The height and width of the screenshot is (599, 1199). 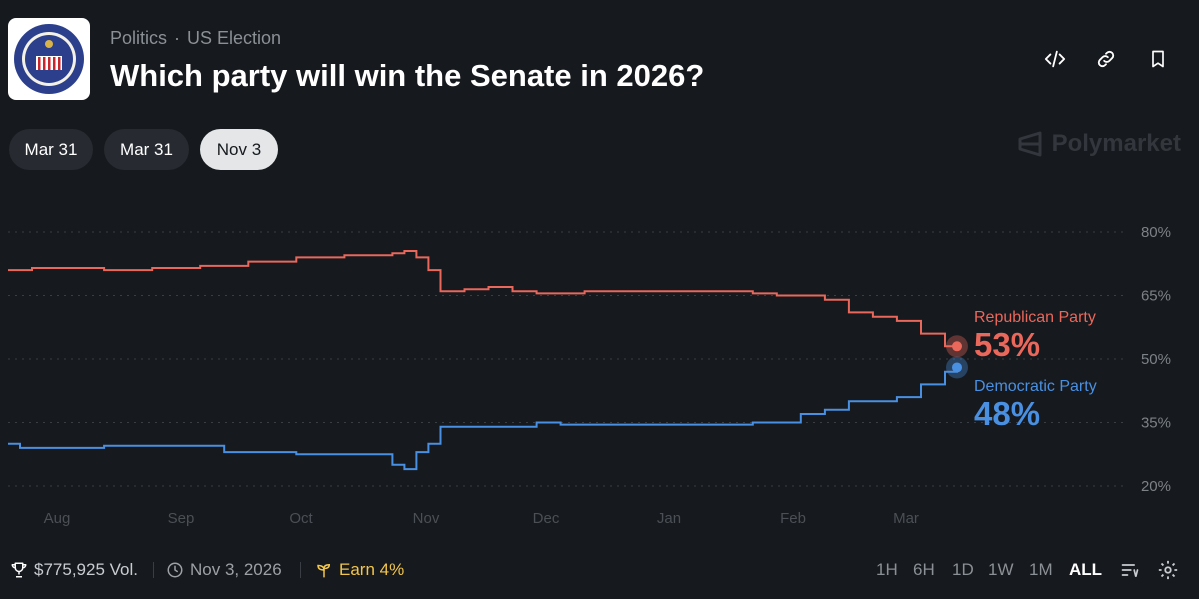 What do you see at coordinates (372, 569) in the screenshot?
I see `earn-text: Earn 4%` at bounding box center [372, 569].